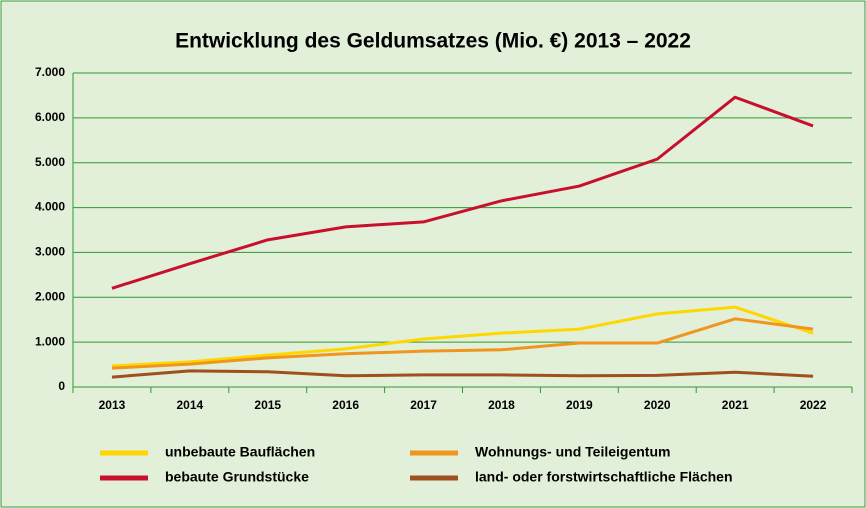  Describe the element at coordinates (267, 405) in the screenshot. I see `x-tick-label: 2015` at that location.